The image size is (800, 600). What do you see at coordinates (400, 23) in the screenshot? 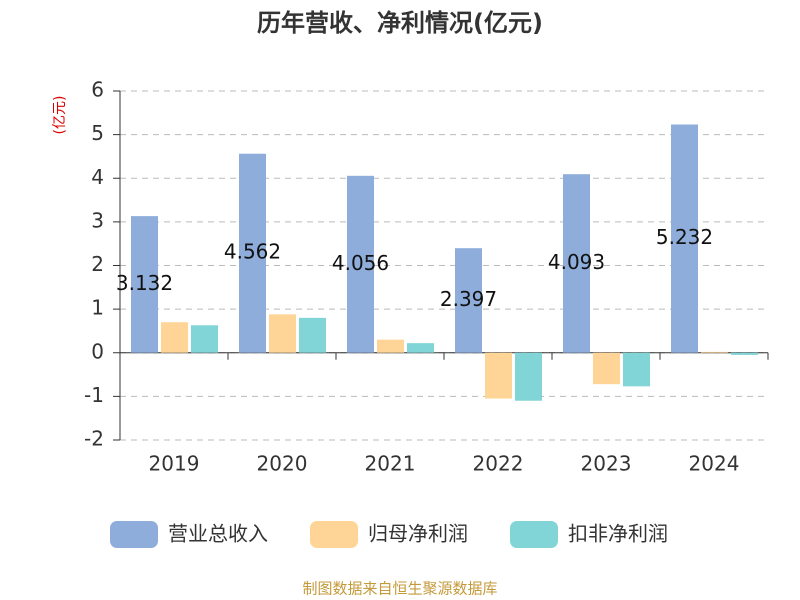
I see `chart-title: 历年营收、净利情况(亿元)` at bounding box center [400, 23].